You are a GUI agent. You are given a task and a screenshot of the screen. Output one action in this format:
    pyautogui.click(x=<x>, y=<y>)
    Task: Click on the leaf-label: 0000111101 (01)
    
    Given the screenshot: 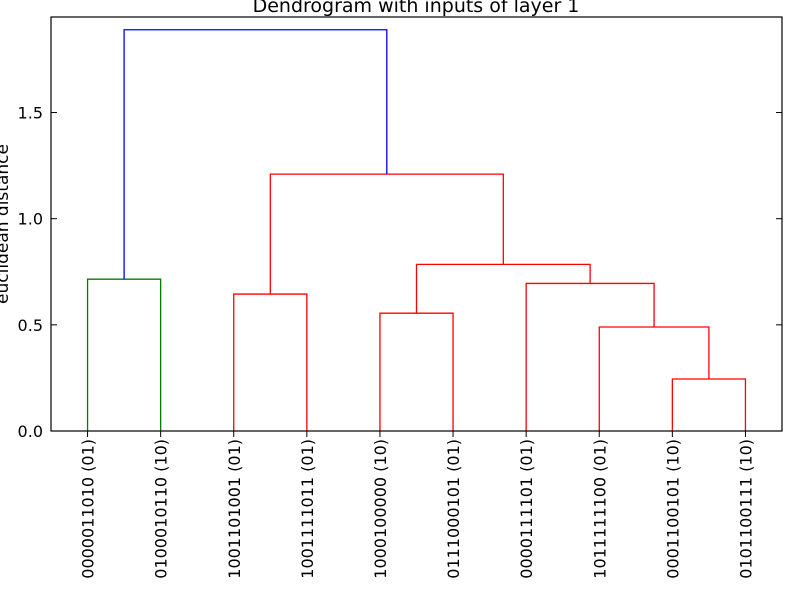 What is the action you would take?
    pyautogui.click(x=526, y=509)
    